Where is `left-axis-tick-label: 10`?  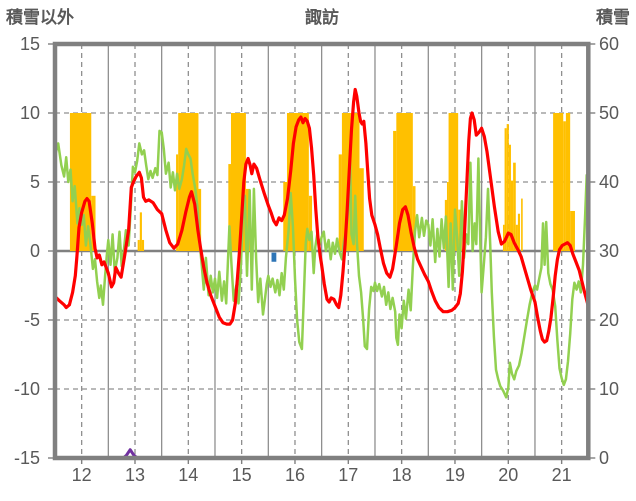
left-axis-tick-label: 10 is located at coordinates (29, 113).